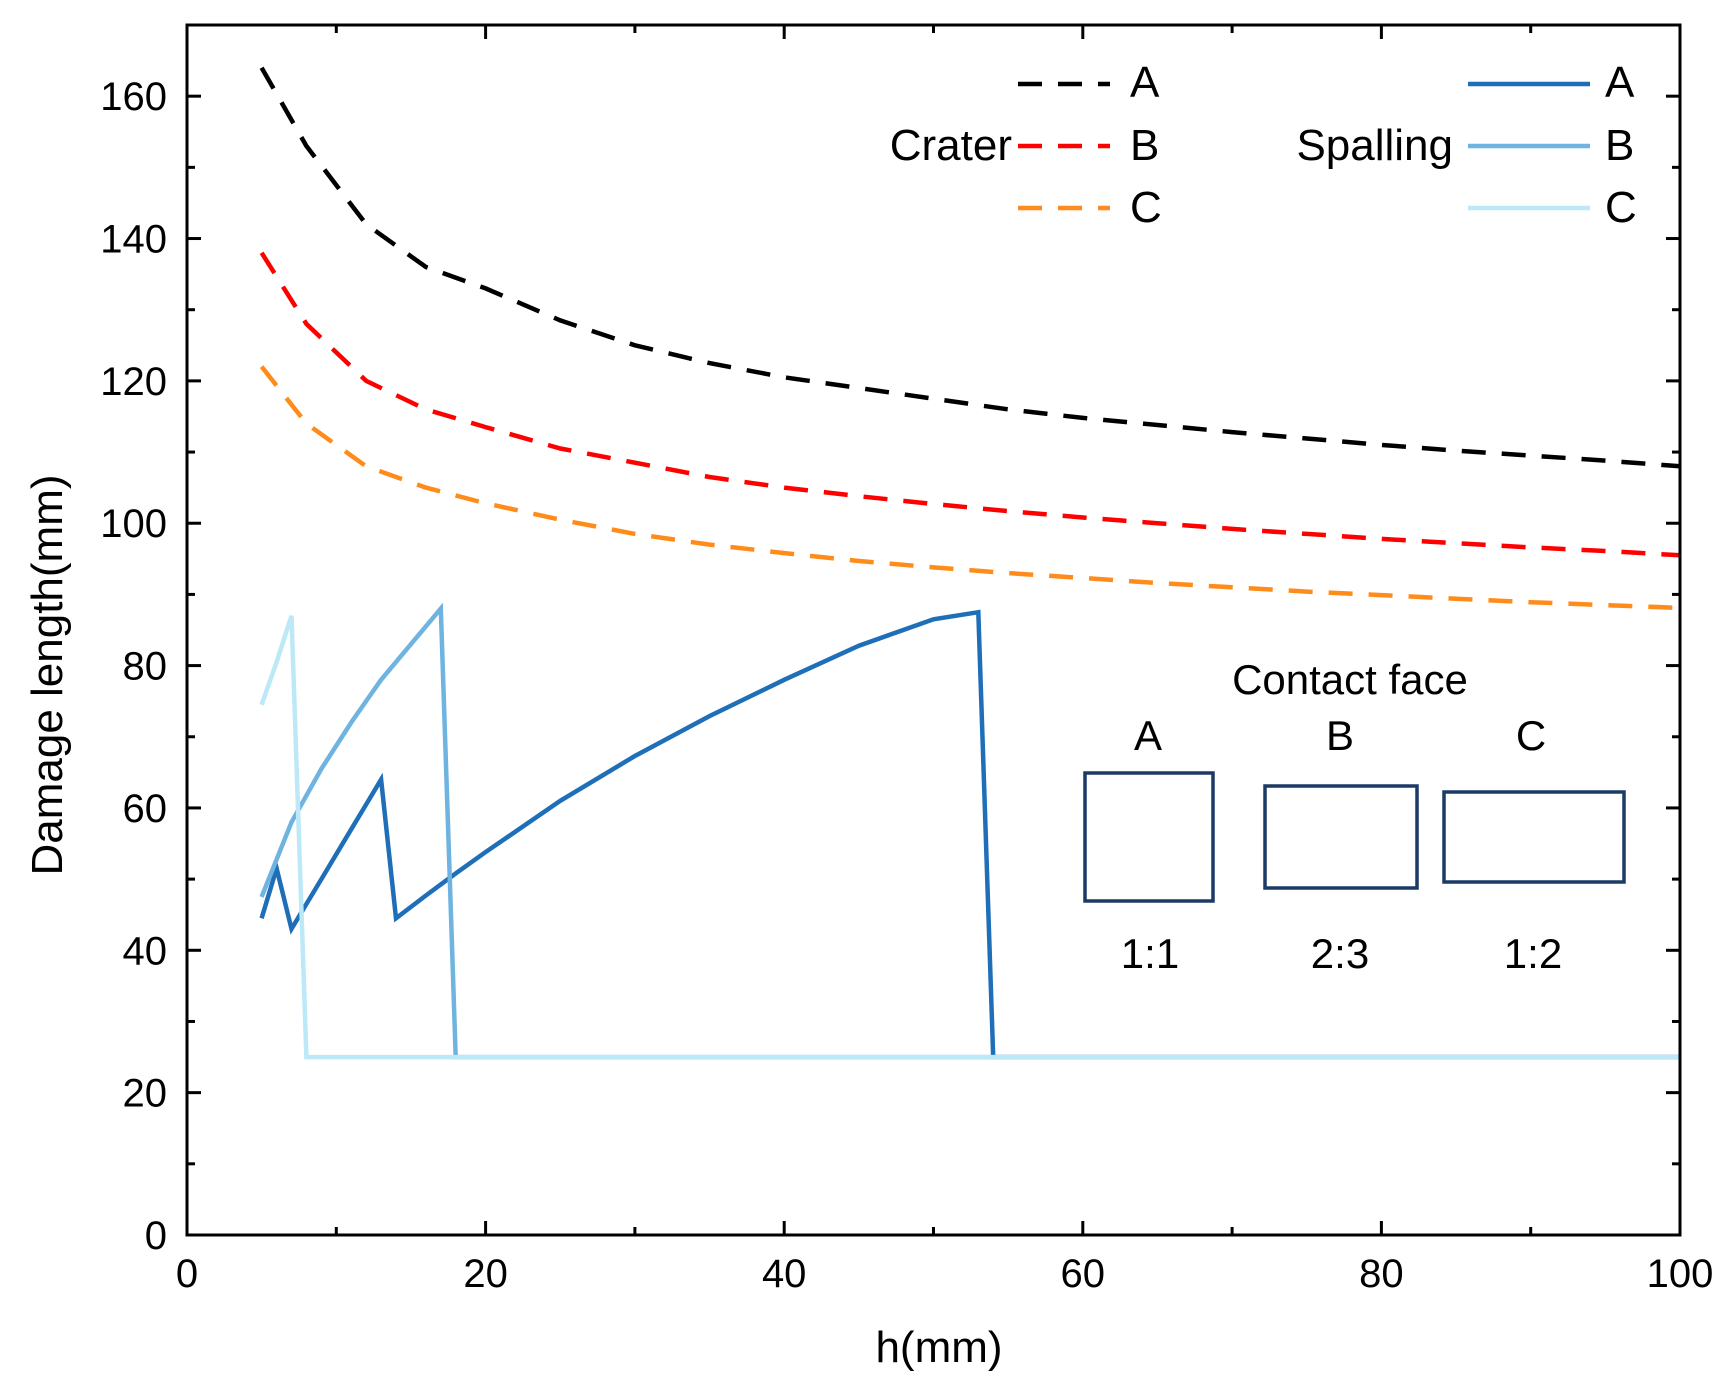 This screenshot has height=1374, width=1731. I want to click on x-tick-label: 0, so click(187, 1274).